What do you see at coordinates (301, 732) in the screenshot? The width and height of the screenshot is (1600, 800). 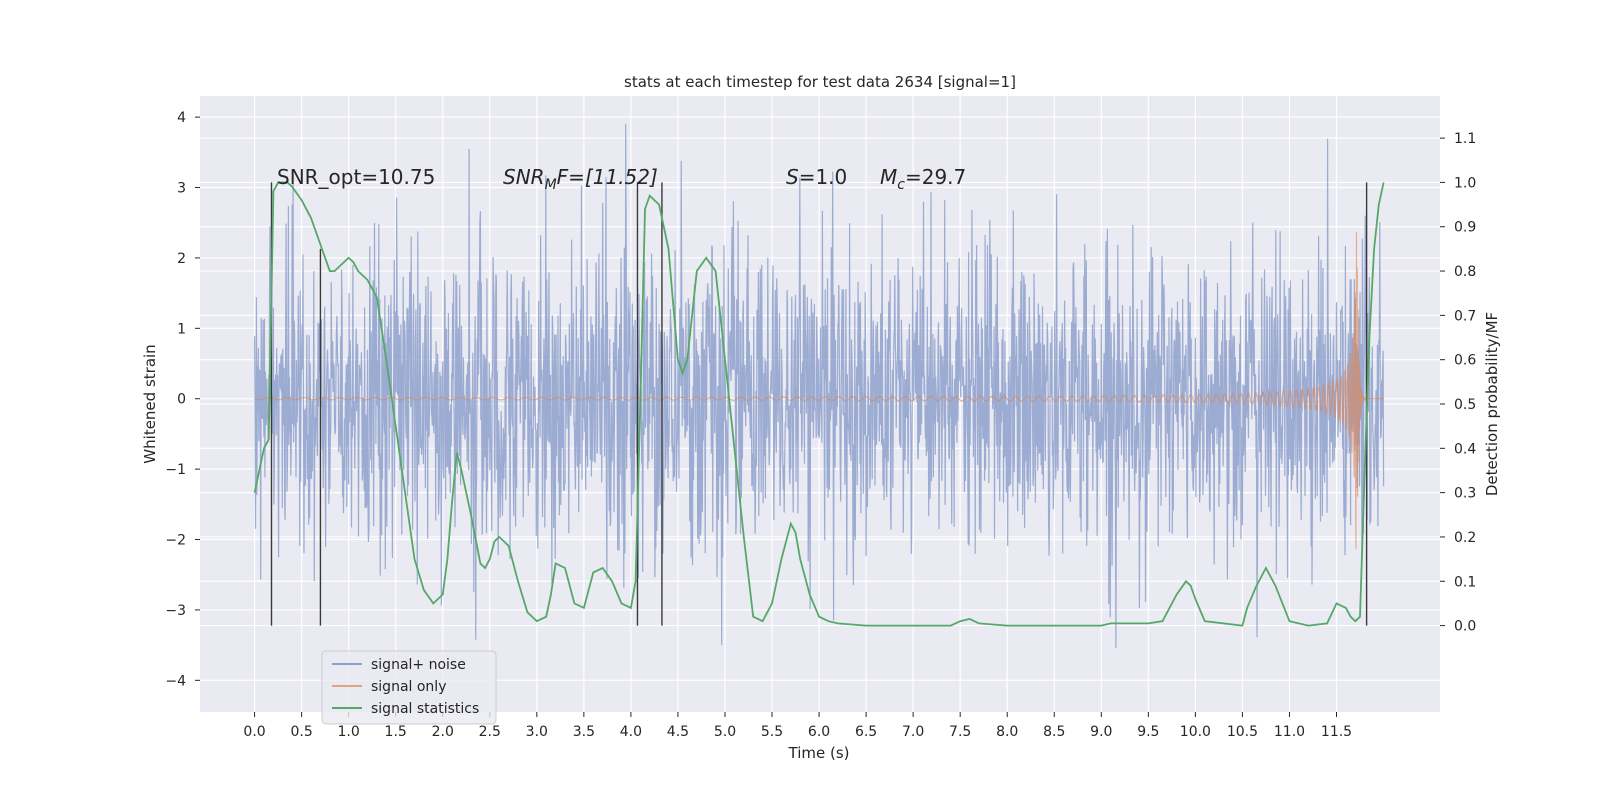 I see `x-tick-label: 0.5` at bounding box center [301, 732].